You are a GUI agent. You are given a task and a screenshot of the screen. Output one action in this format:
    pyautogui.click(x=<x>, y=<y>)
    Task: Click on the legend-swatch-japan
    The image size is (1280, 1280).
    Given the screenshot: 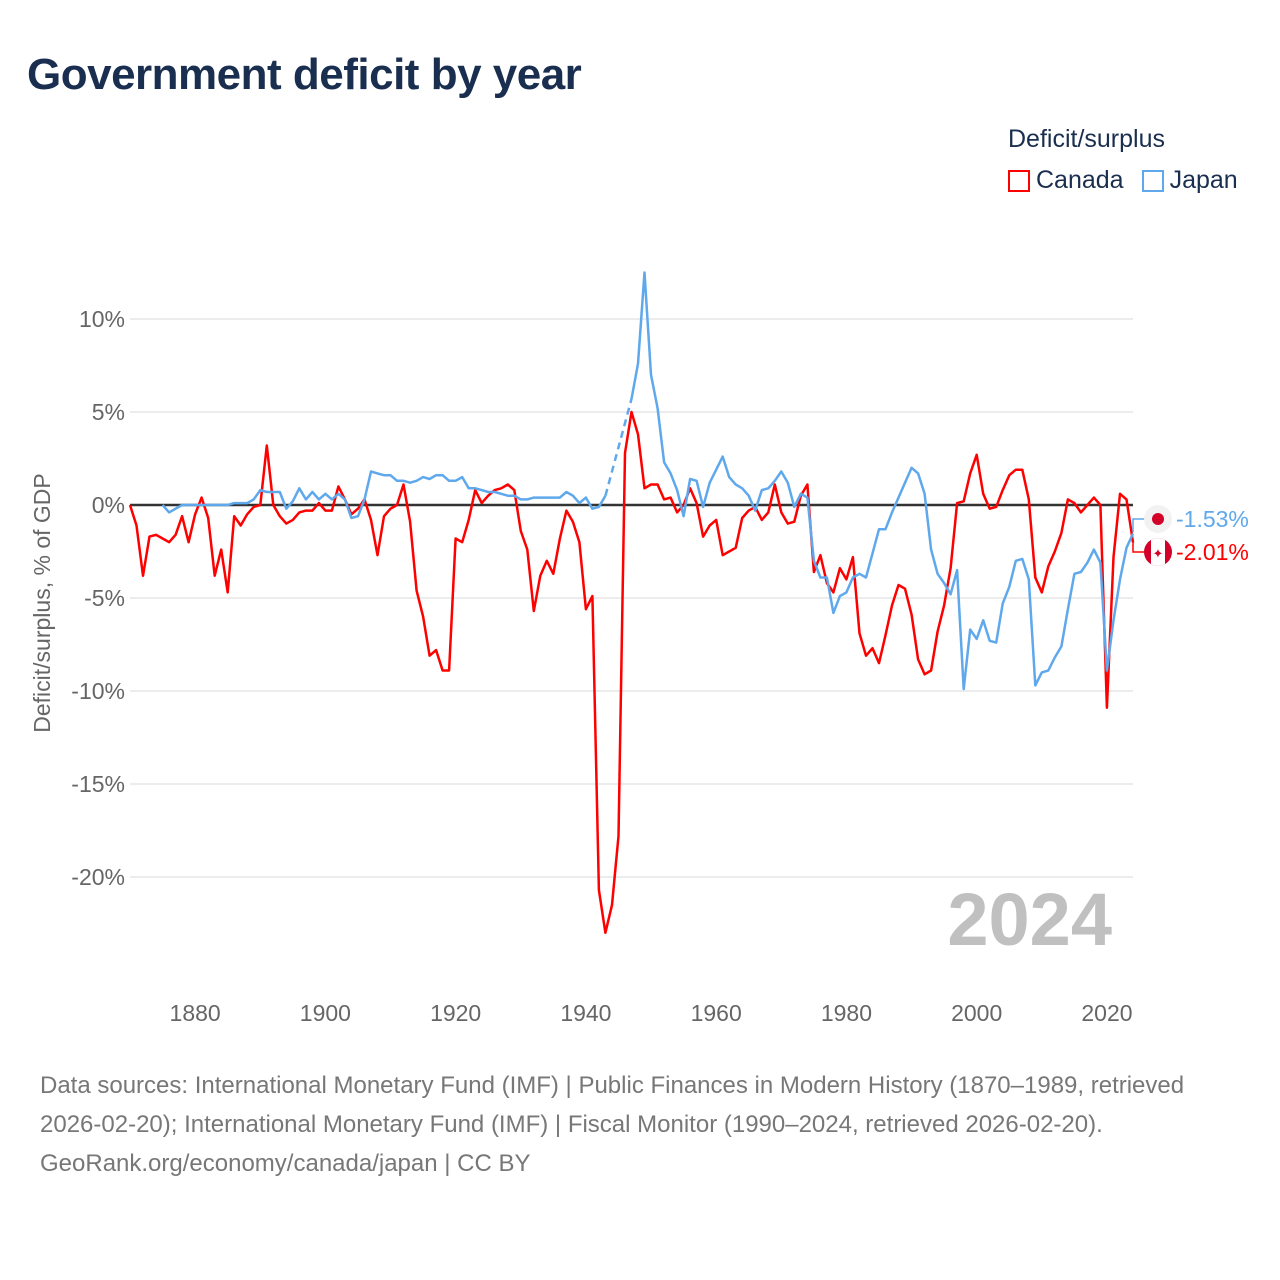 What is the action you would take?
    pyautogui.click(x=1152, y=180)
    